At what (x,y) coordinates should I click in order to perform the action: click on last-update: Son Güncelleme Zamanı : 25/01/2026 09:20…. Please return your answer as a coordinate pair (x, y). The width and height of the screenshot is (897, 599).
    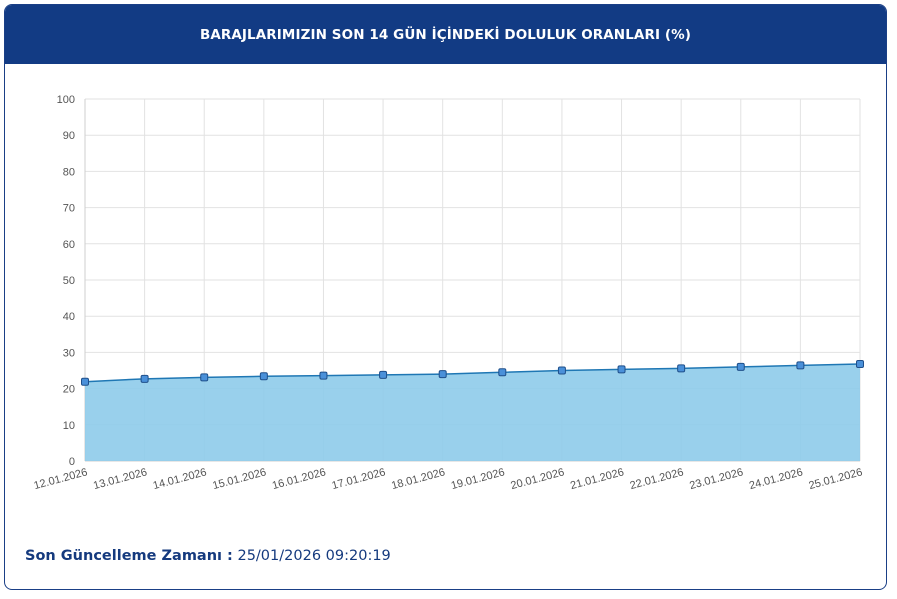
    Looking at the image, I should click on (208, 556).